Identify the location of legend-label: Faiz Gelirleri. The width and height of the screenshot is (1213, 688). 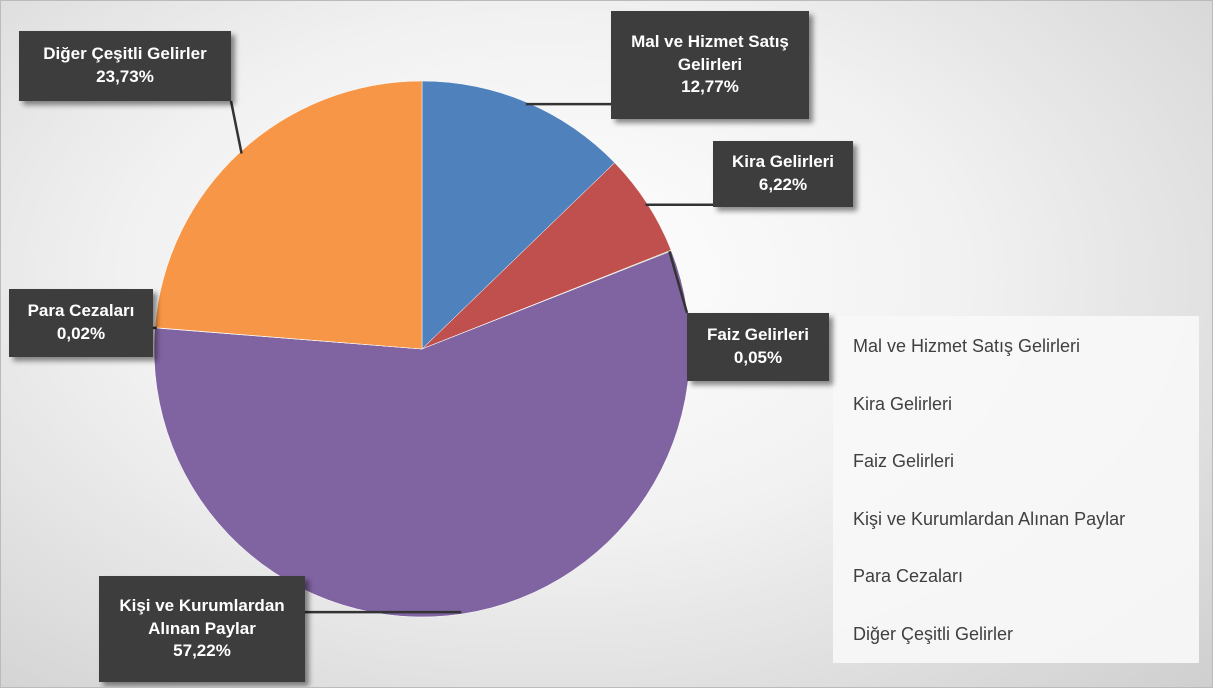
(904, 461).